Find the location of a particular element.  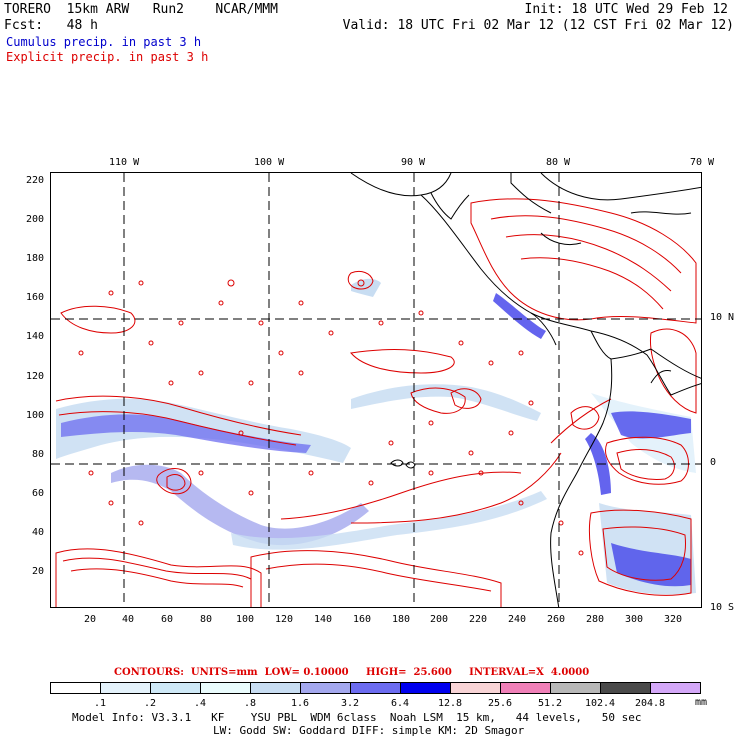

x-axis-label: 200 is located at coordinates (439, 619).